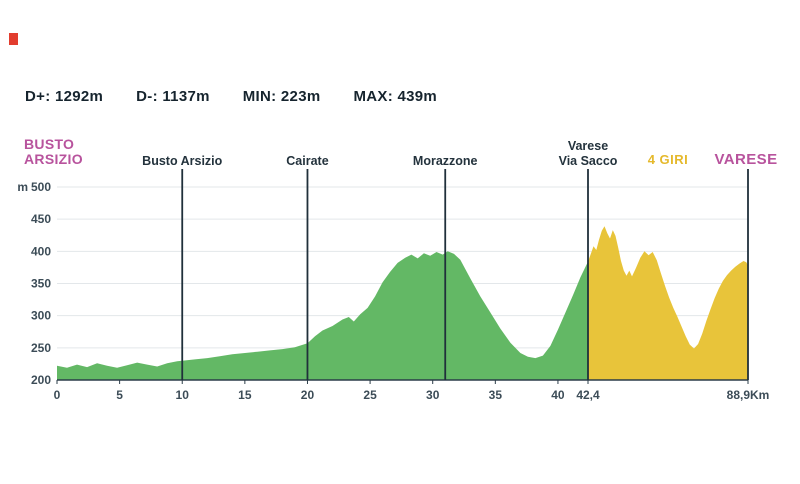 Image resolution: width=800 pixels, height=484 pixels. Describe the element at coordinates (245, 395) in the screenshot. I see `x-tick-label: 15` at that location.